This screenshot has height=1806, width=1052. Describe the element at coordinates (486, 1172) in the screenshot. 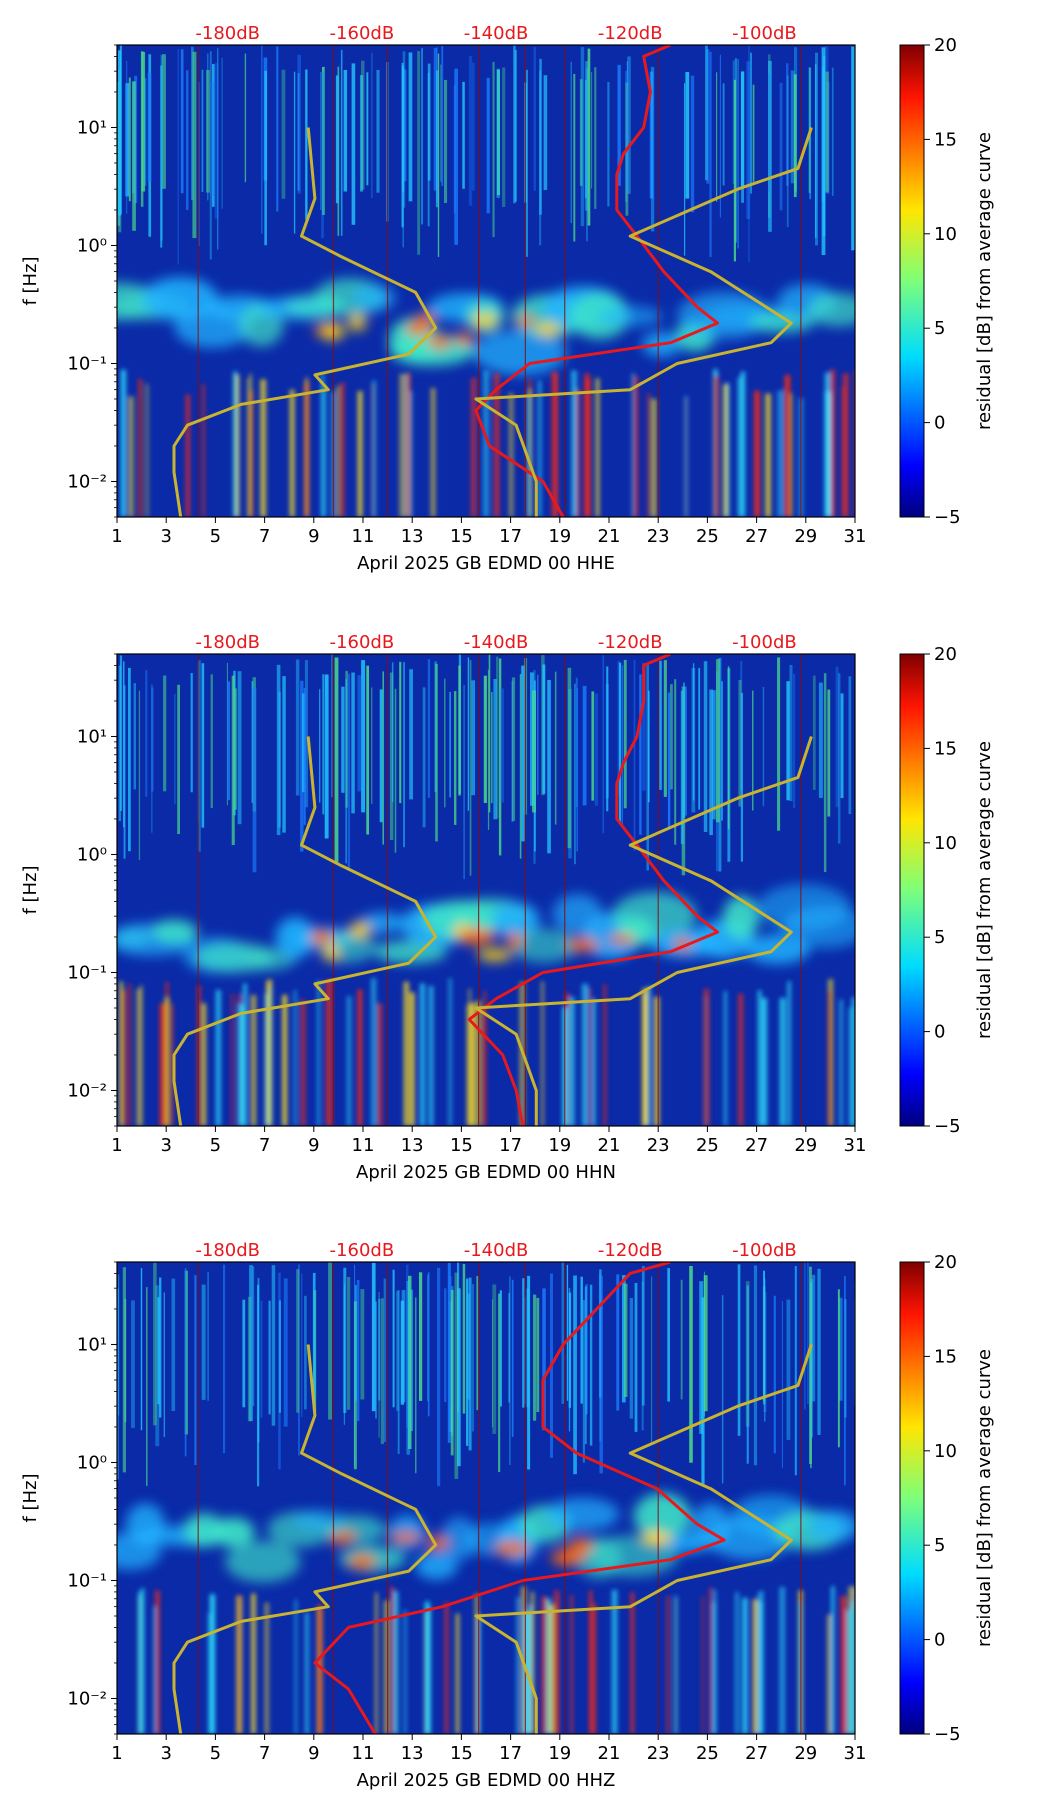

I see `x-axis-label: April 2025 GB EDMD 00 HHN` at that location.